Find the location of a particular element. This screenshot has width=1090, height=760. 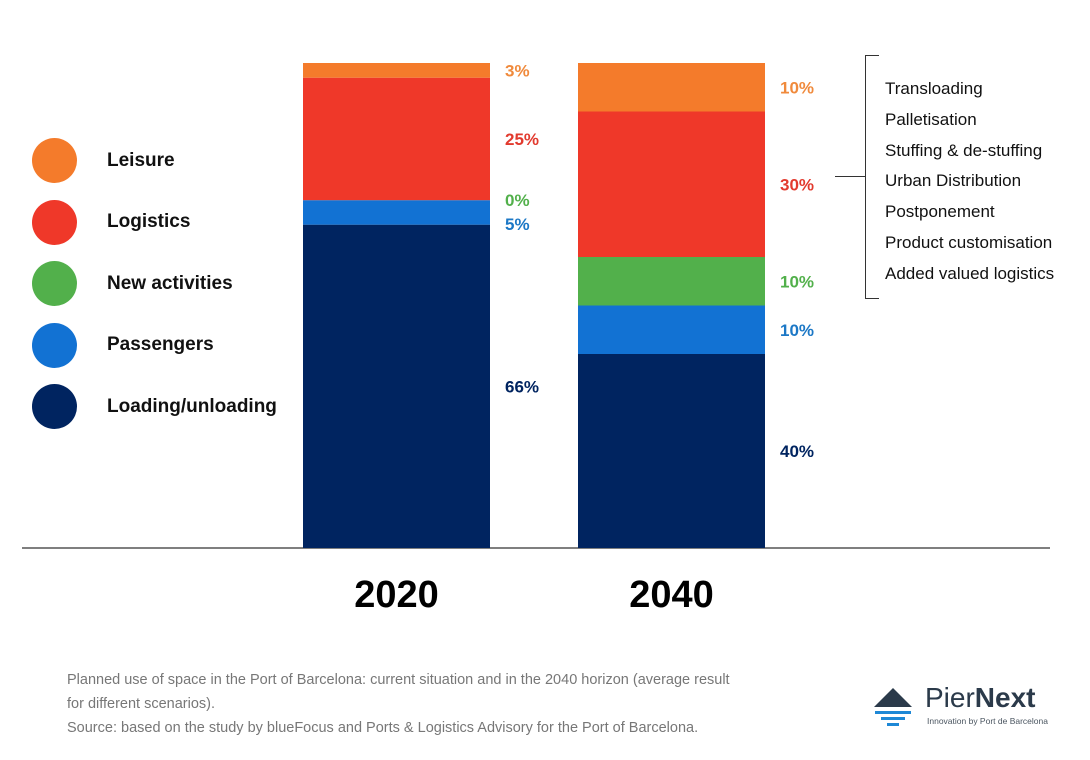

pier-wave-icon is located at coordinates (893, 707).